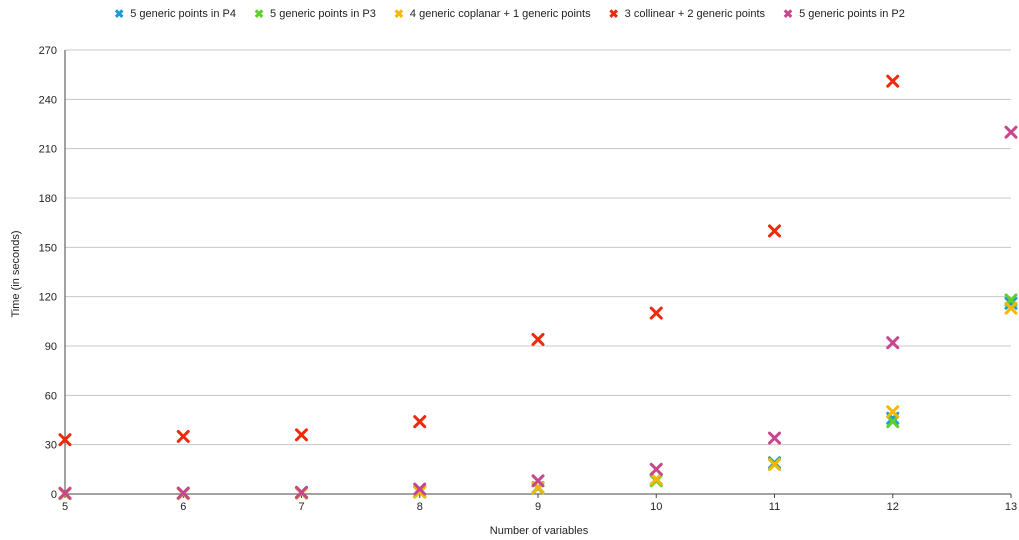 The width and height of the screenshot is (1019, 540). Describe the element at coordinates (54, 495) in the screenshot. I see `y-tick-label: 0` at that location.